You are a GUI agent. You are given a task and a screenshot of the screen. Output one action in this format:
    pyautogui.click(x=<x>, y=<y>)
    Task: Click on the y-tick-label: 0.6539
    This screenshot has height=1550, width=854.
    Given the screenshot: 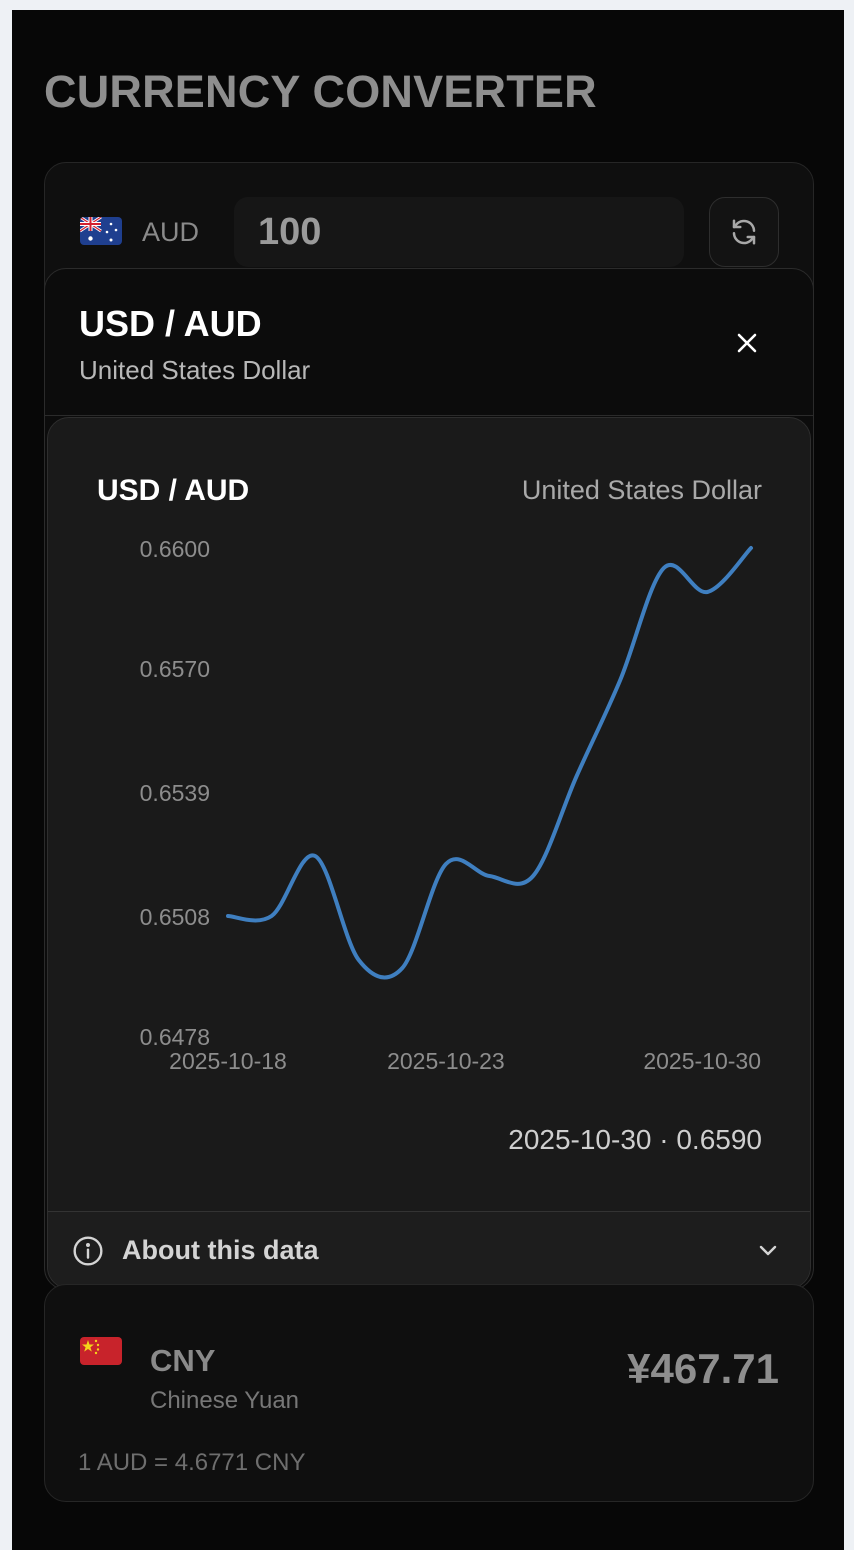 What is the action you would take?
    pyautogui.click(x=175, y=793)
    